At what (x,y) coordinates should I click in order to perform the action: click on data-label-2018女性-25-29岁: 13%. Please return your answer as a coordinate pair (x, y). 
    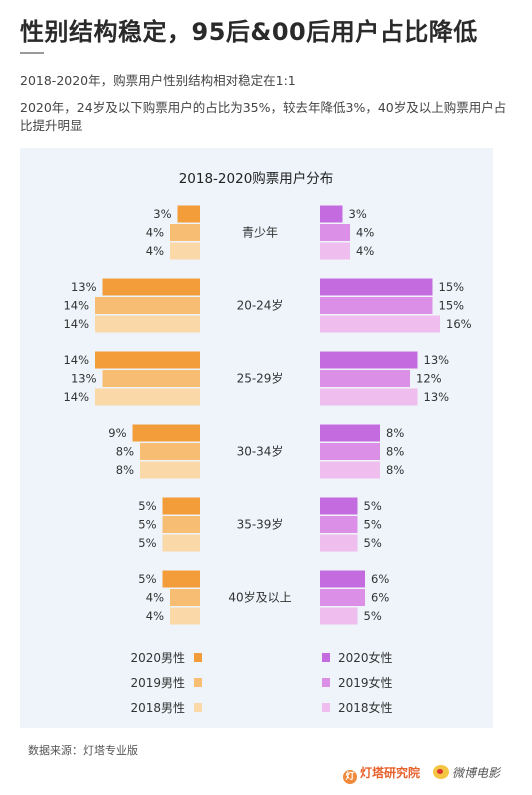
    Looking at the image, I should click on (437, 397).